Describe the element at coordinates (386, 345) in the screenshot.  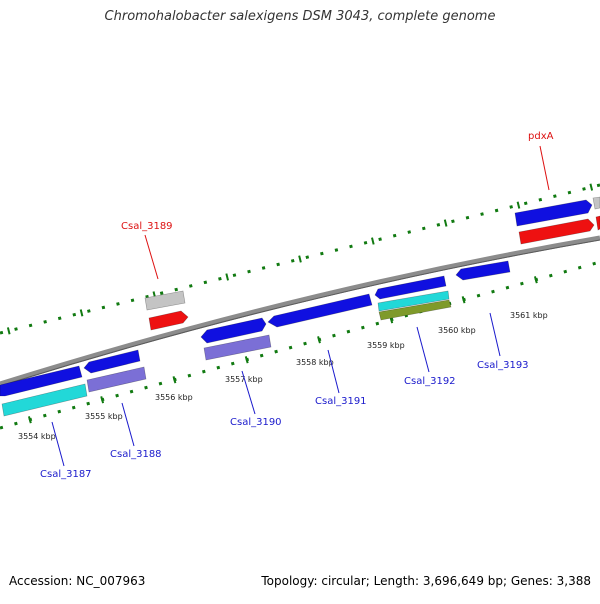
I see `kbp-label-3559: 3559 kbp` at that location.